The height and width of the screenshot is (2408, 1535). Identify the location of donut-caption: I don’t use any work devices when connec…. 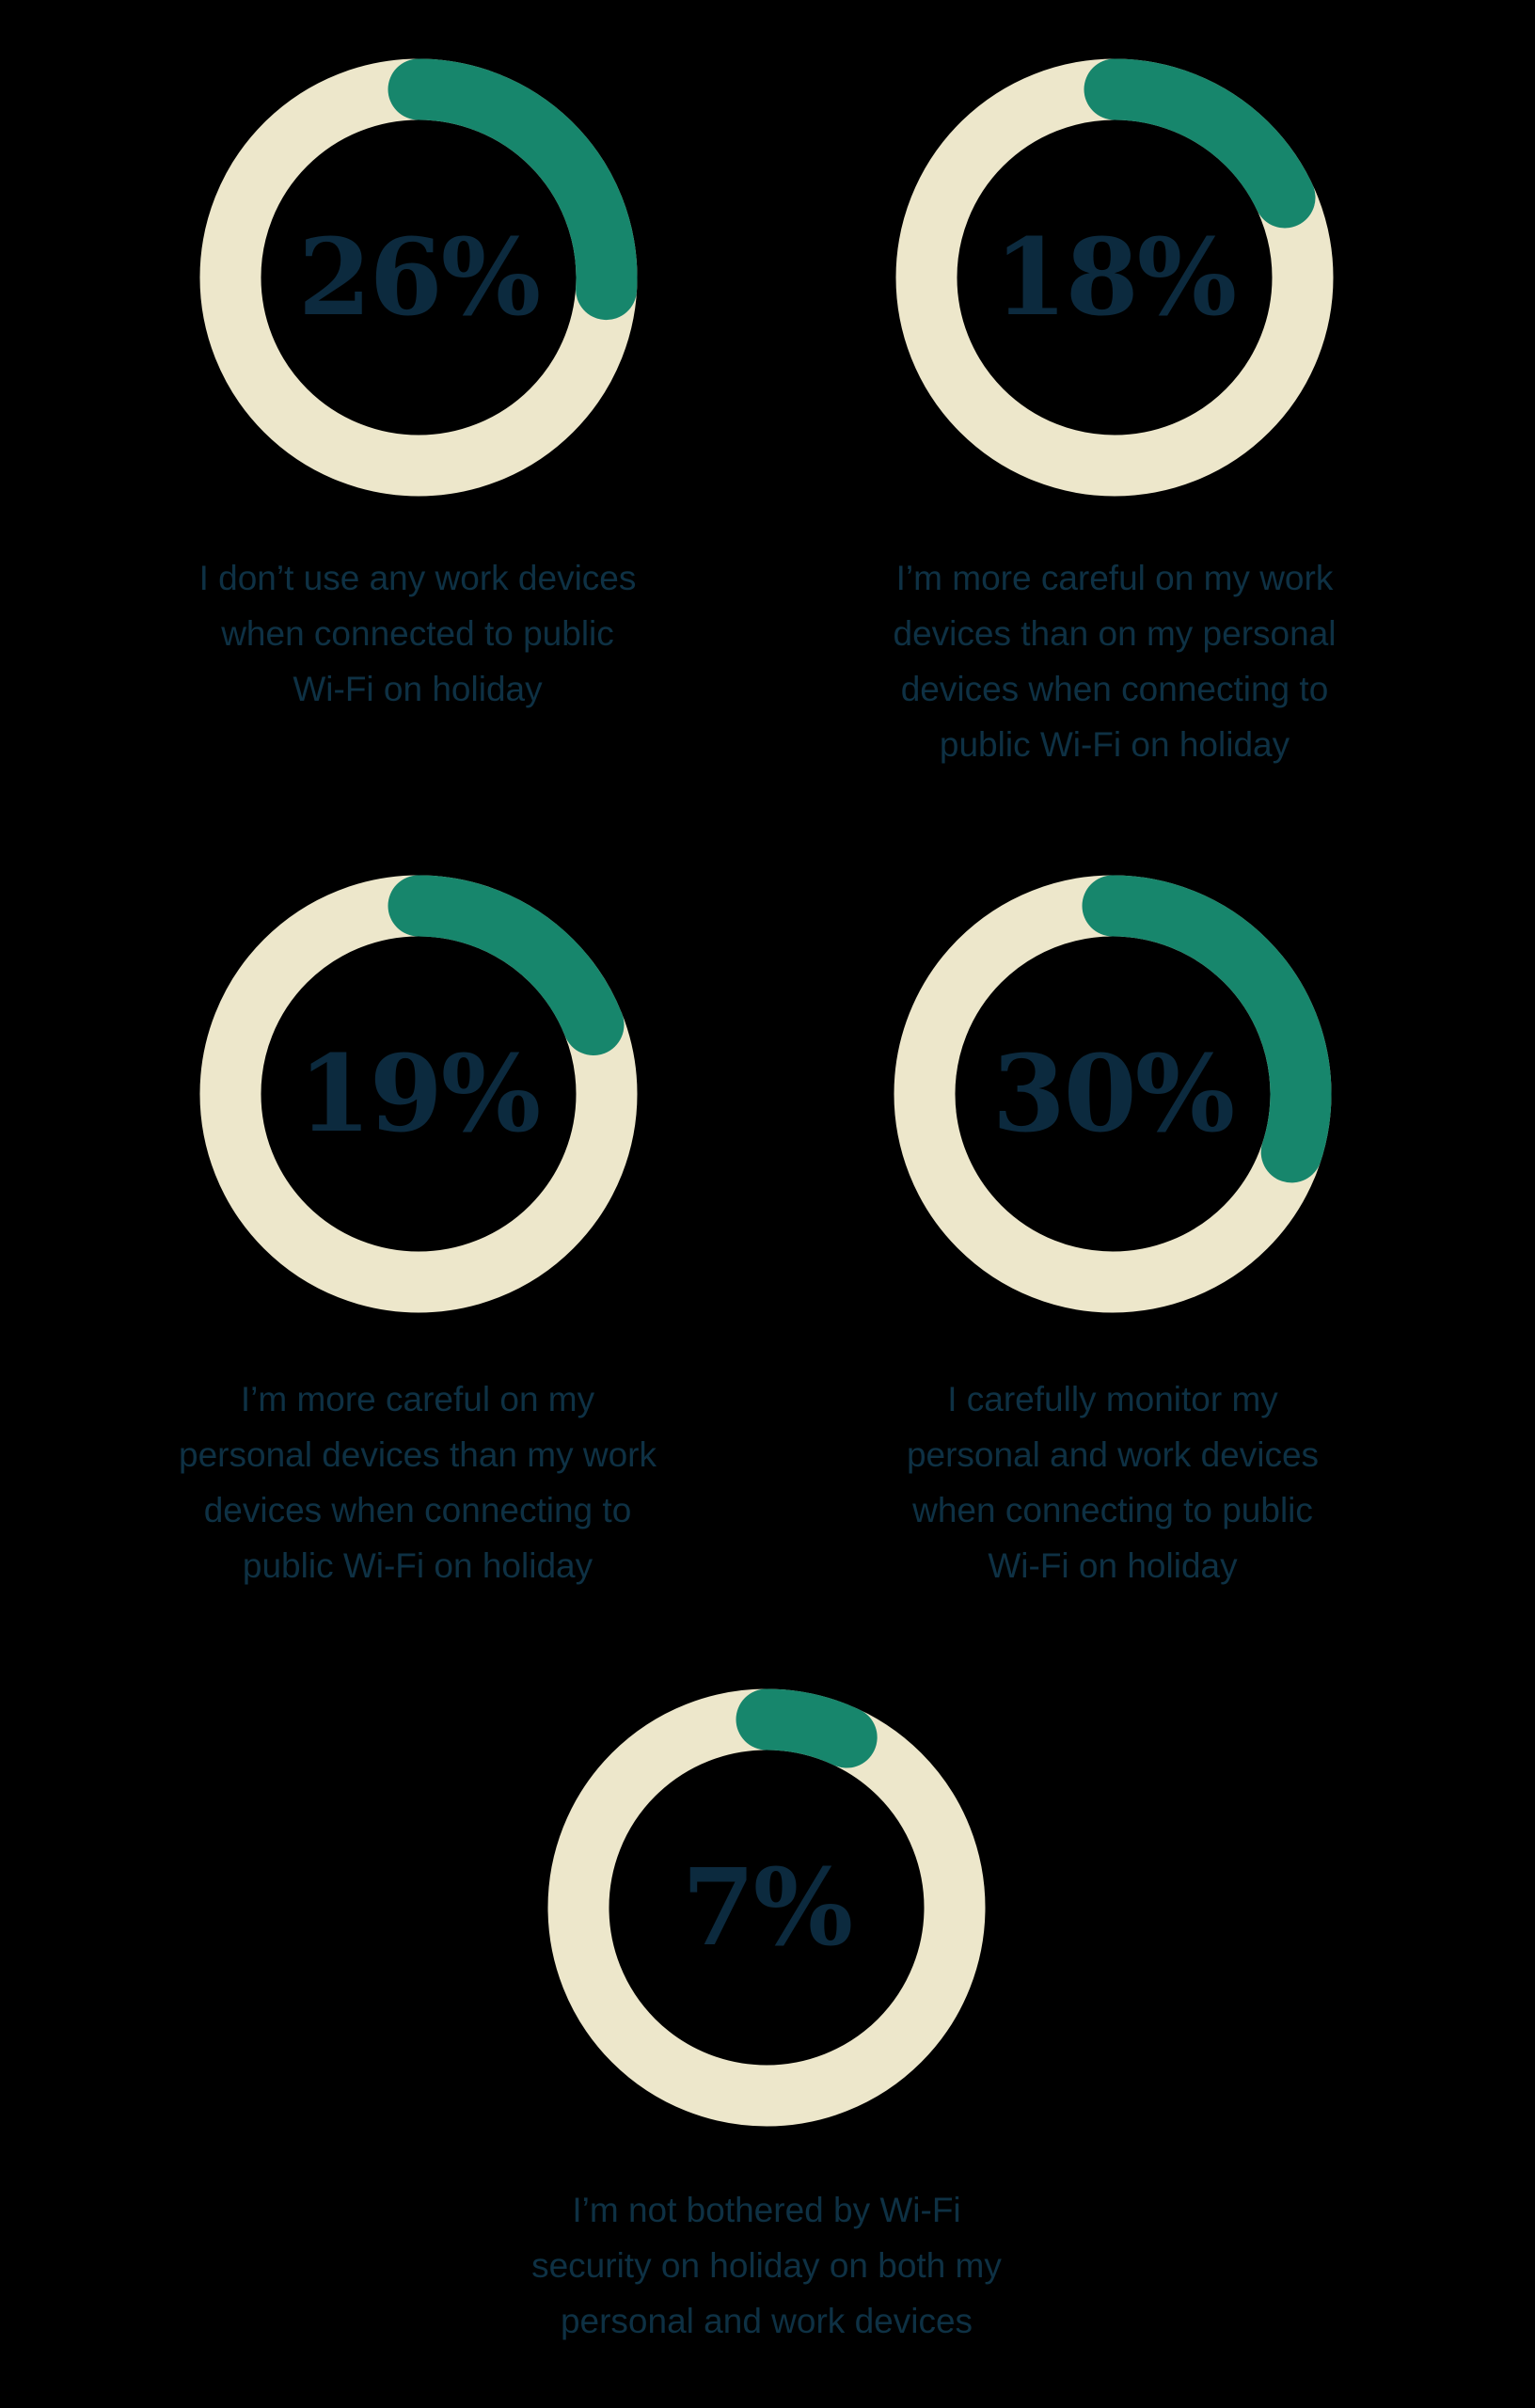
(417, 633).